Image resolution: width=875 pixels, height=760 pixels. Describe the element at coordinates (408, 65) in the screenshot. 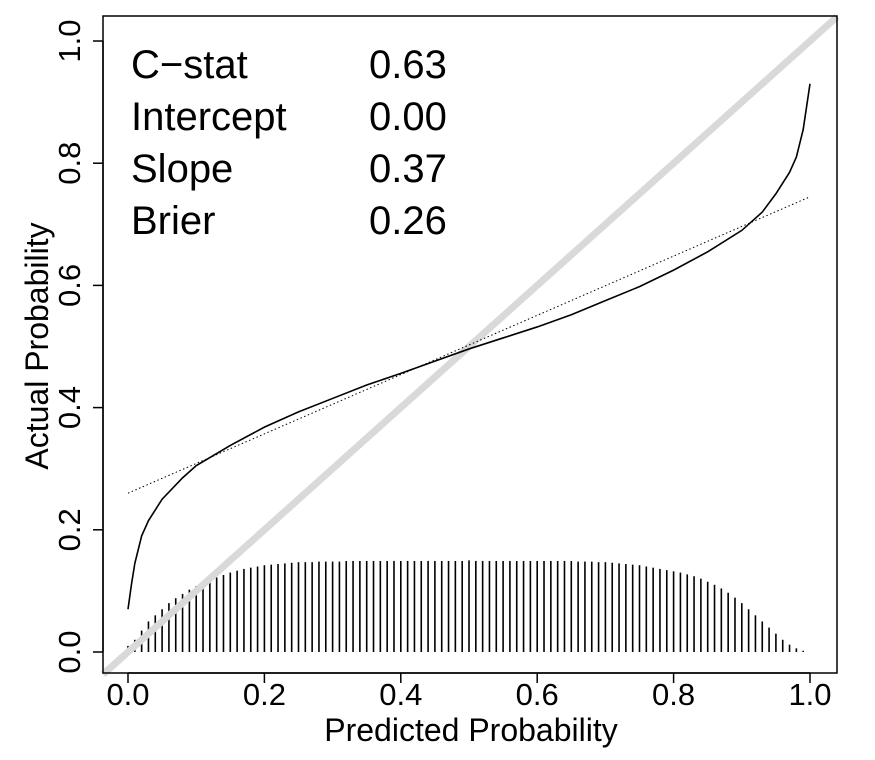

I see `stat-value: 0.63` at that location.